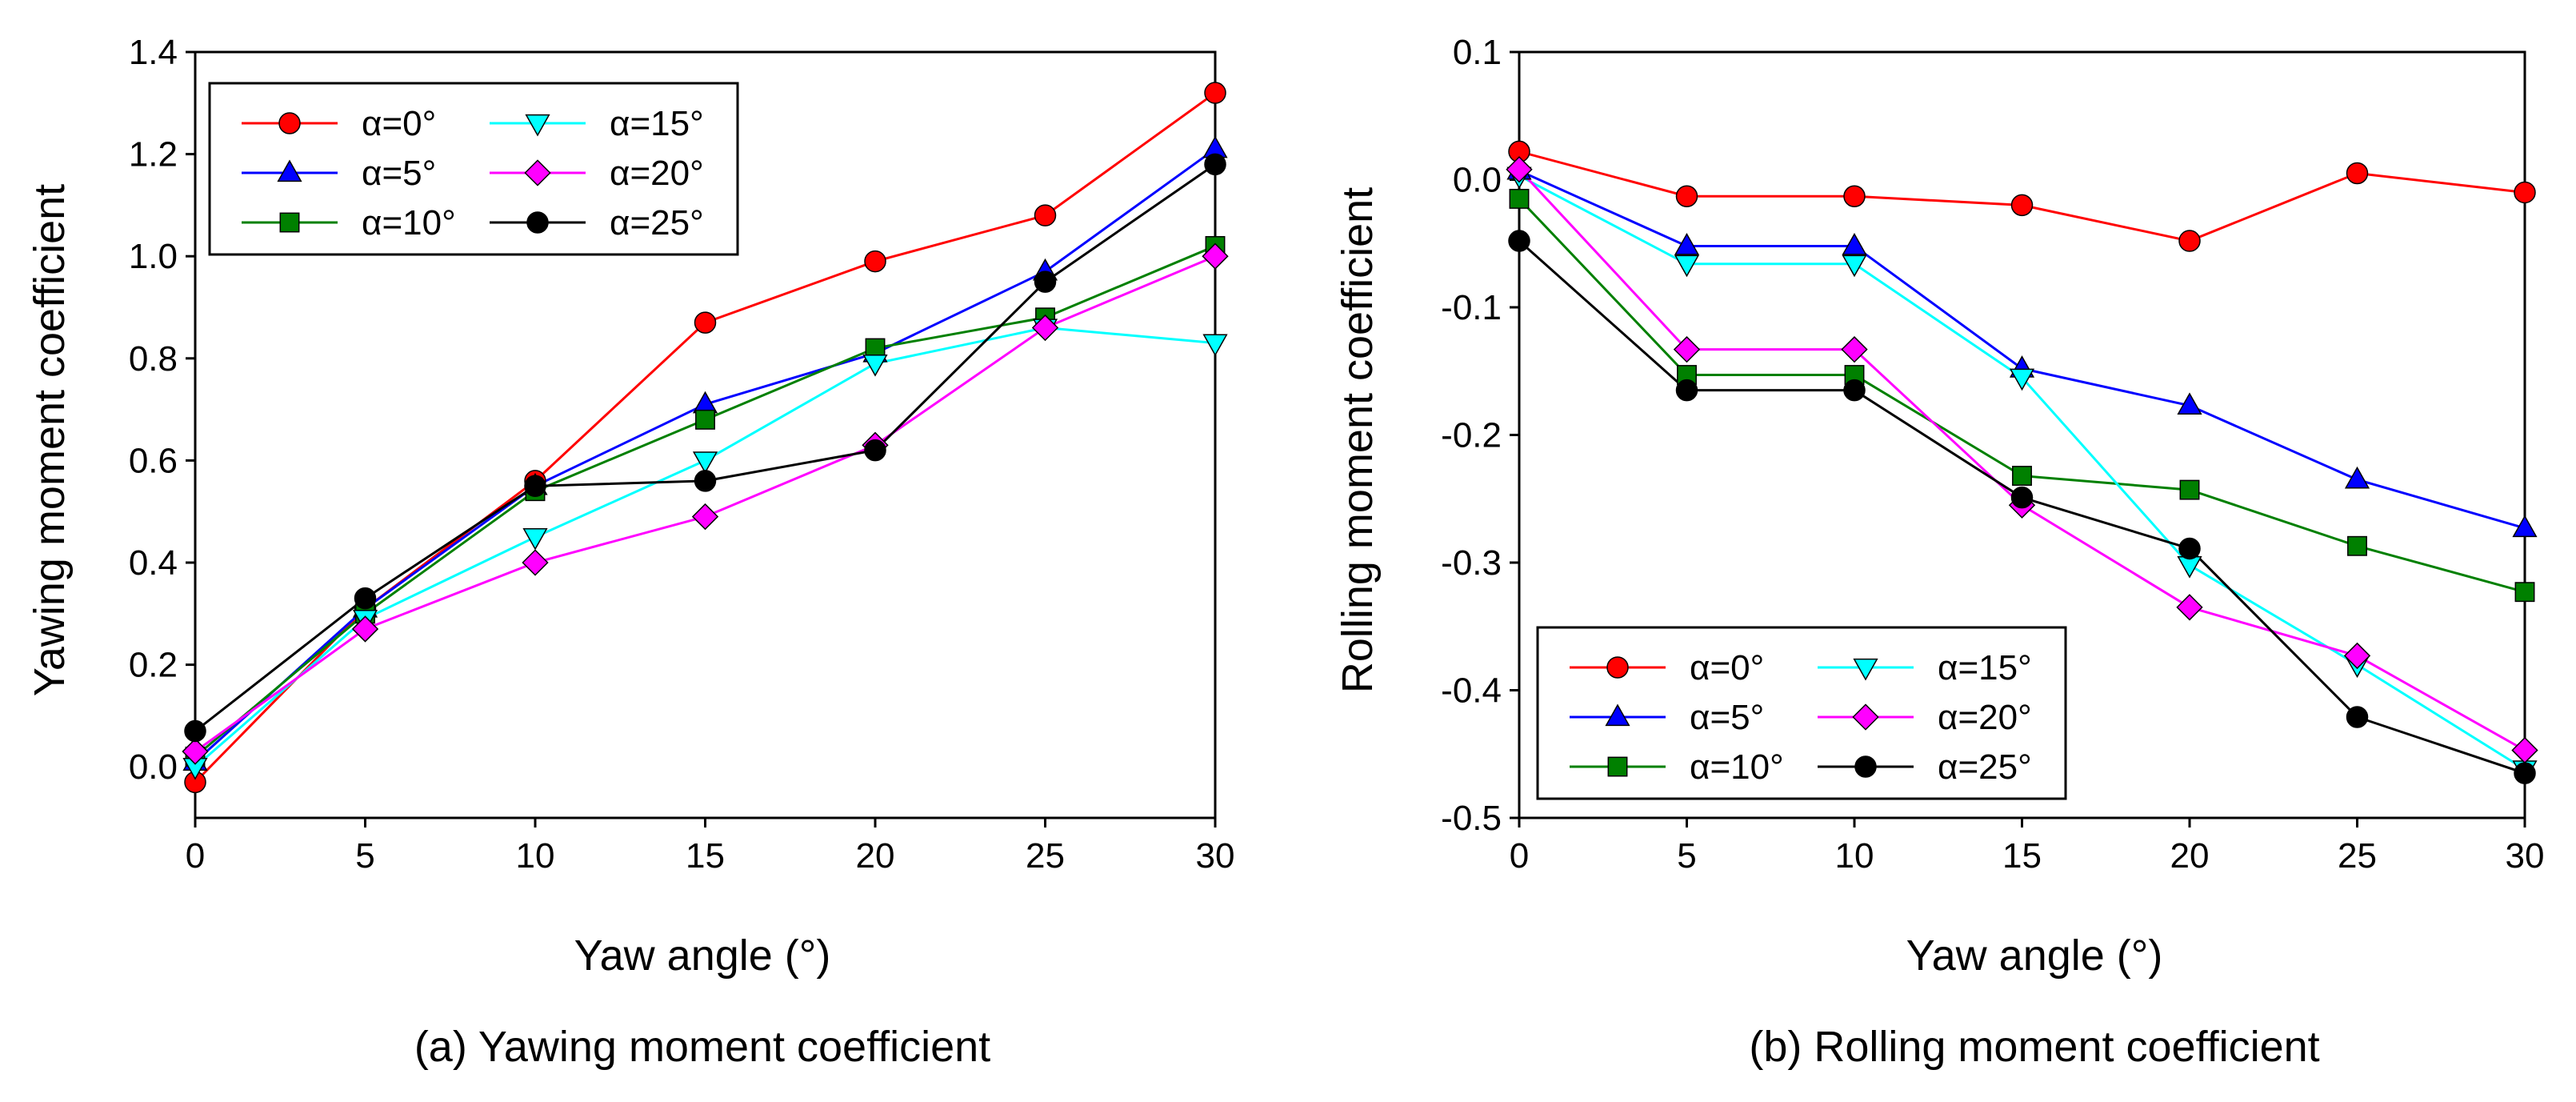 Image resolution: width=2576 pixels, height=1102 pixels. I want to click on y-tick-labels-yawing: 0.0 0.2 0.4 0.6 0.8 1.0 1.2 1.4, so click(153, 410).